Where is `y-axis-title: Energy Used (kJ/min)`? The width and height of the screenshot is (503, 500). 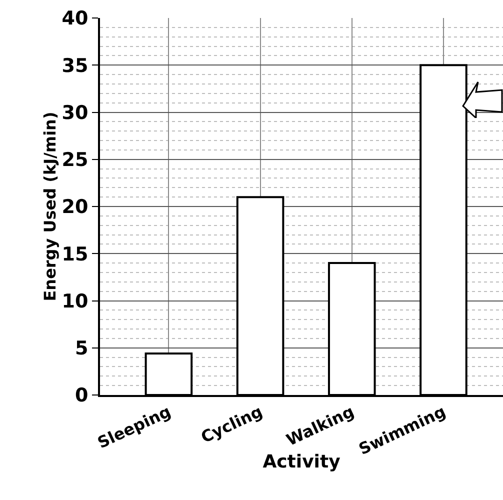 y-axis-title: Energy Used (kJ/min) is located at coordinates (50, 207).